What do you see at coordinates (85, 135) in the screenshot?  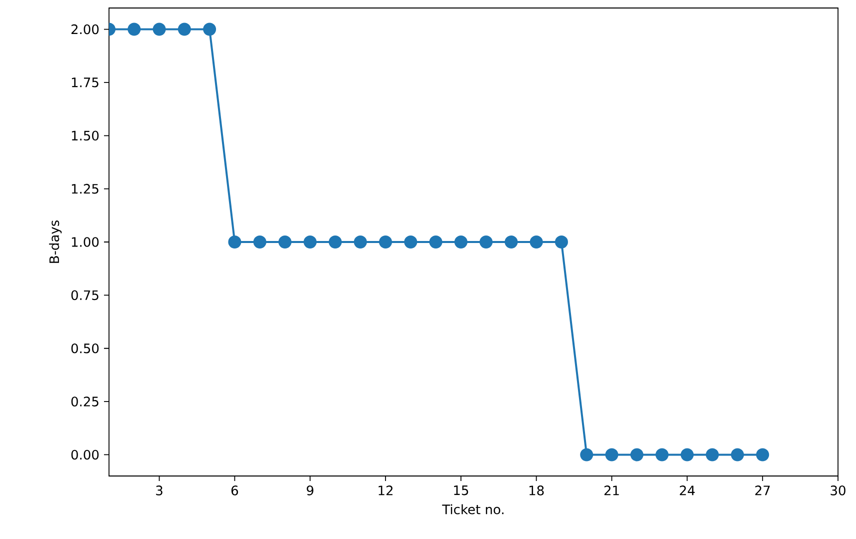 I see `y-tick-label: 1.50` at bounding box center [85, 135].